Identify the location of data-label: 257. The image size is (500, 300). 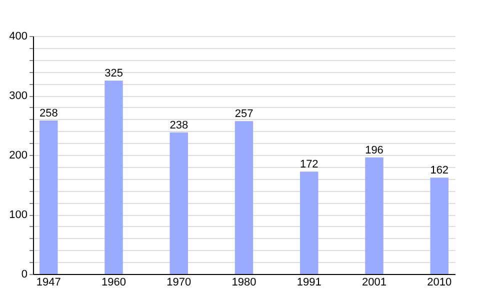
(244, 114).